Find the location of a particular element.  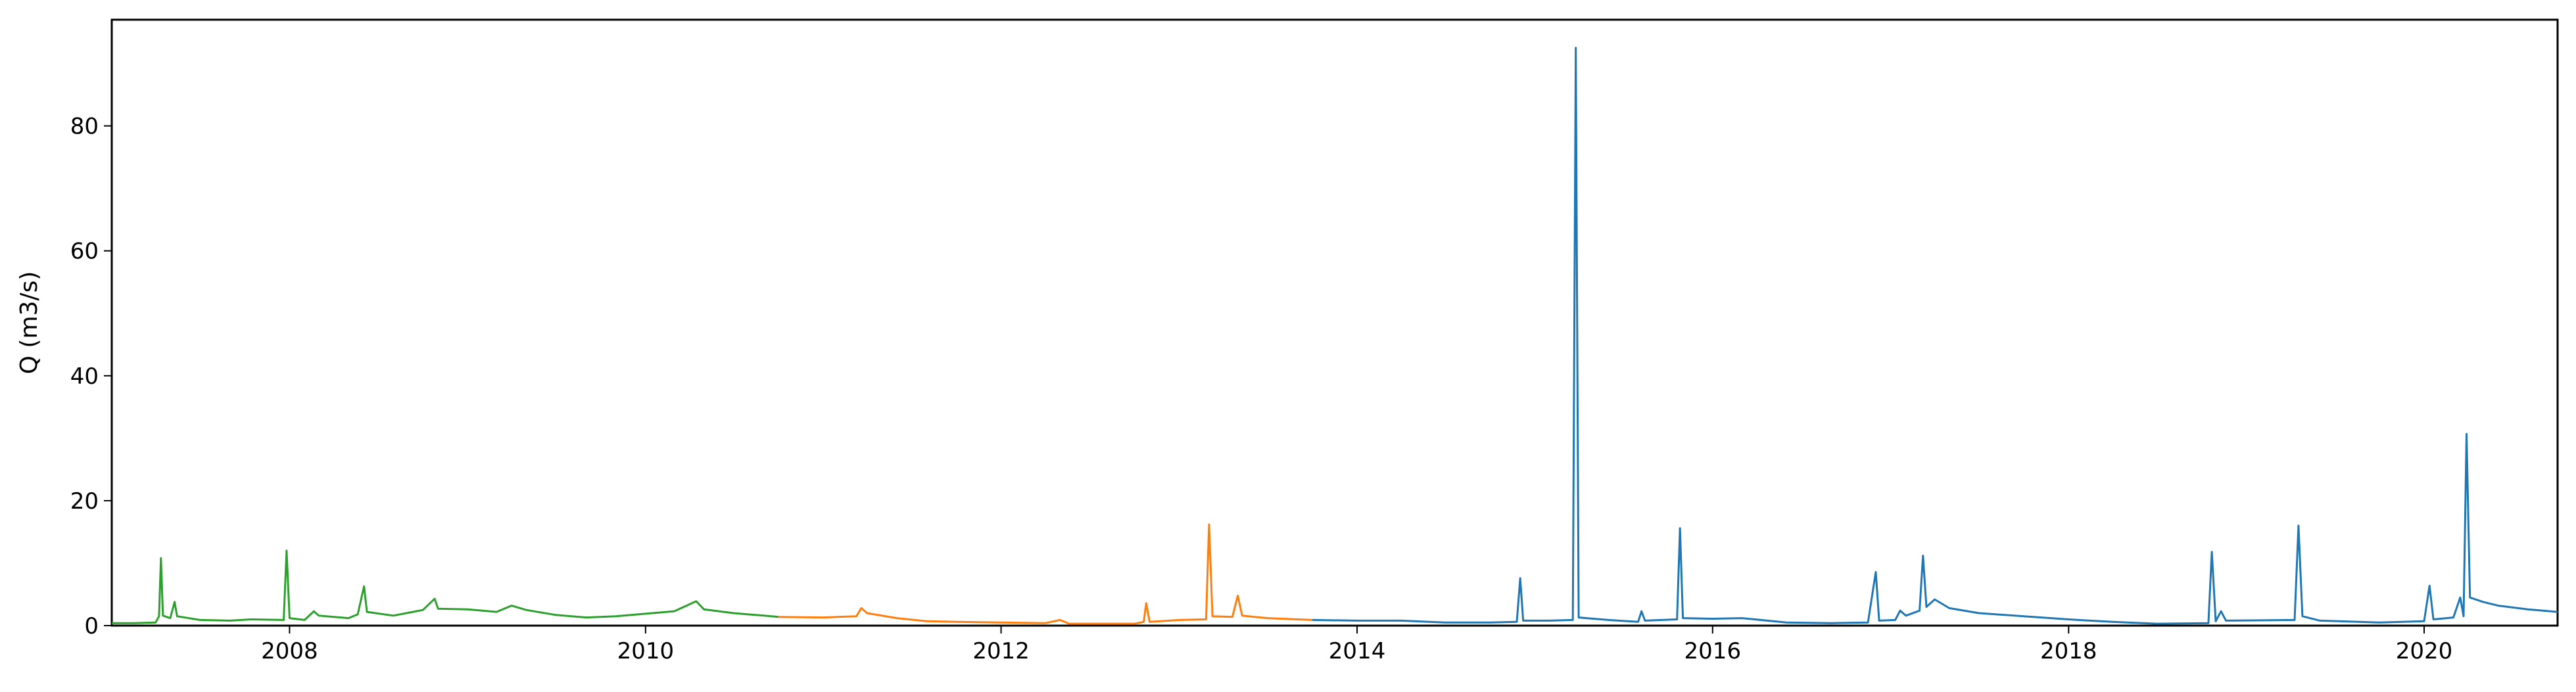

x-axis: 2008 2010 2012 2014 2016 2018 2020 is located at coordinates (1357, 645).